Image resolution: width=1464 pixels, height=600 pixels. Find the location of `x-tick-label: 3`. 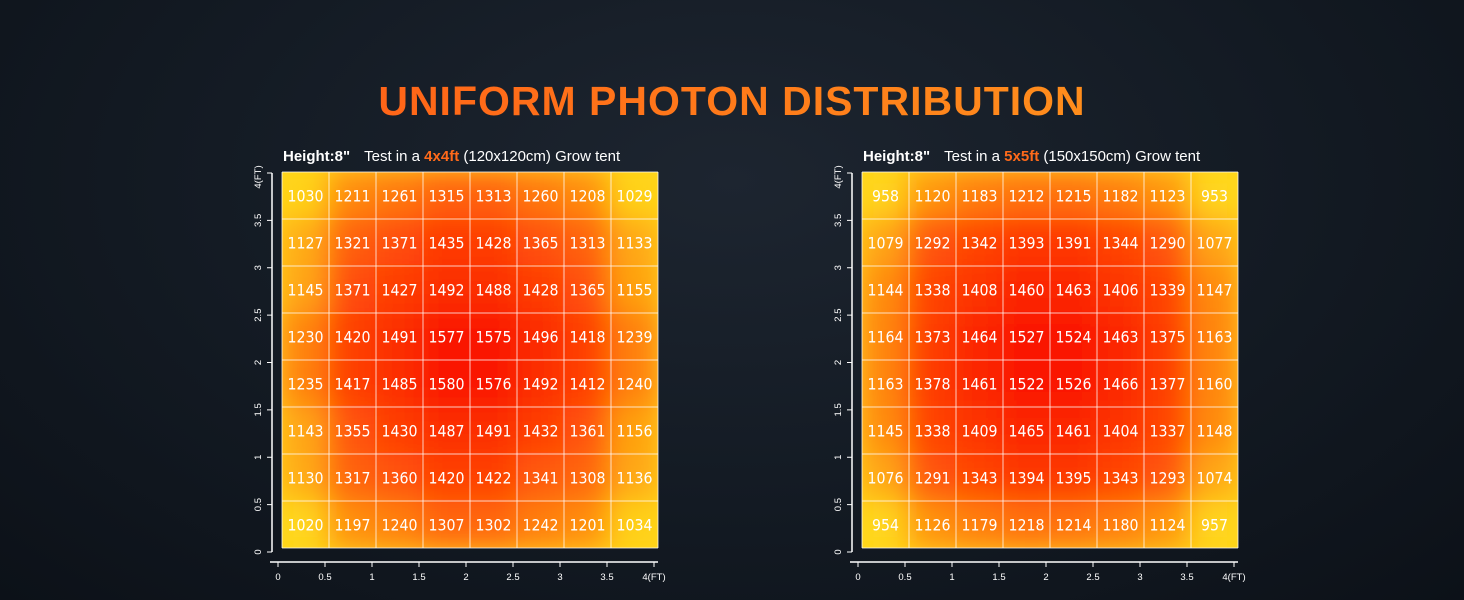

x-tick-label: 3 is located at coordinates (1139, 577).